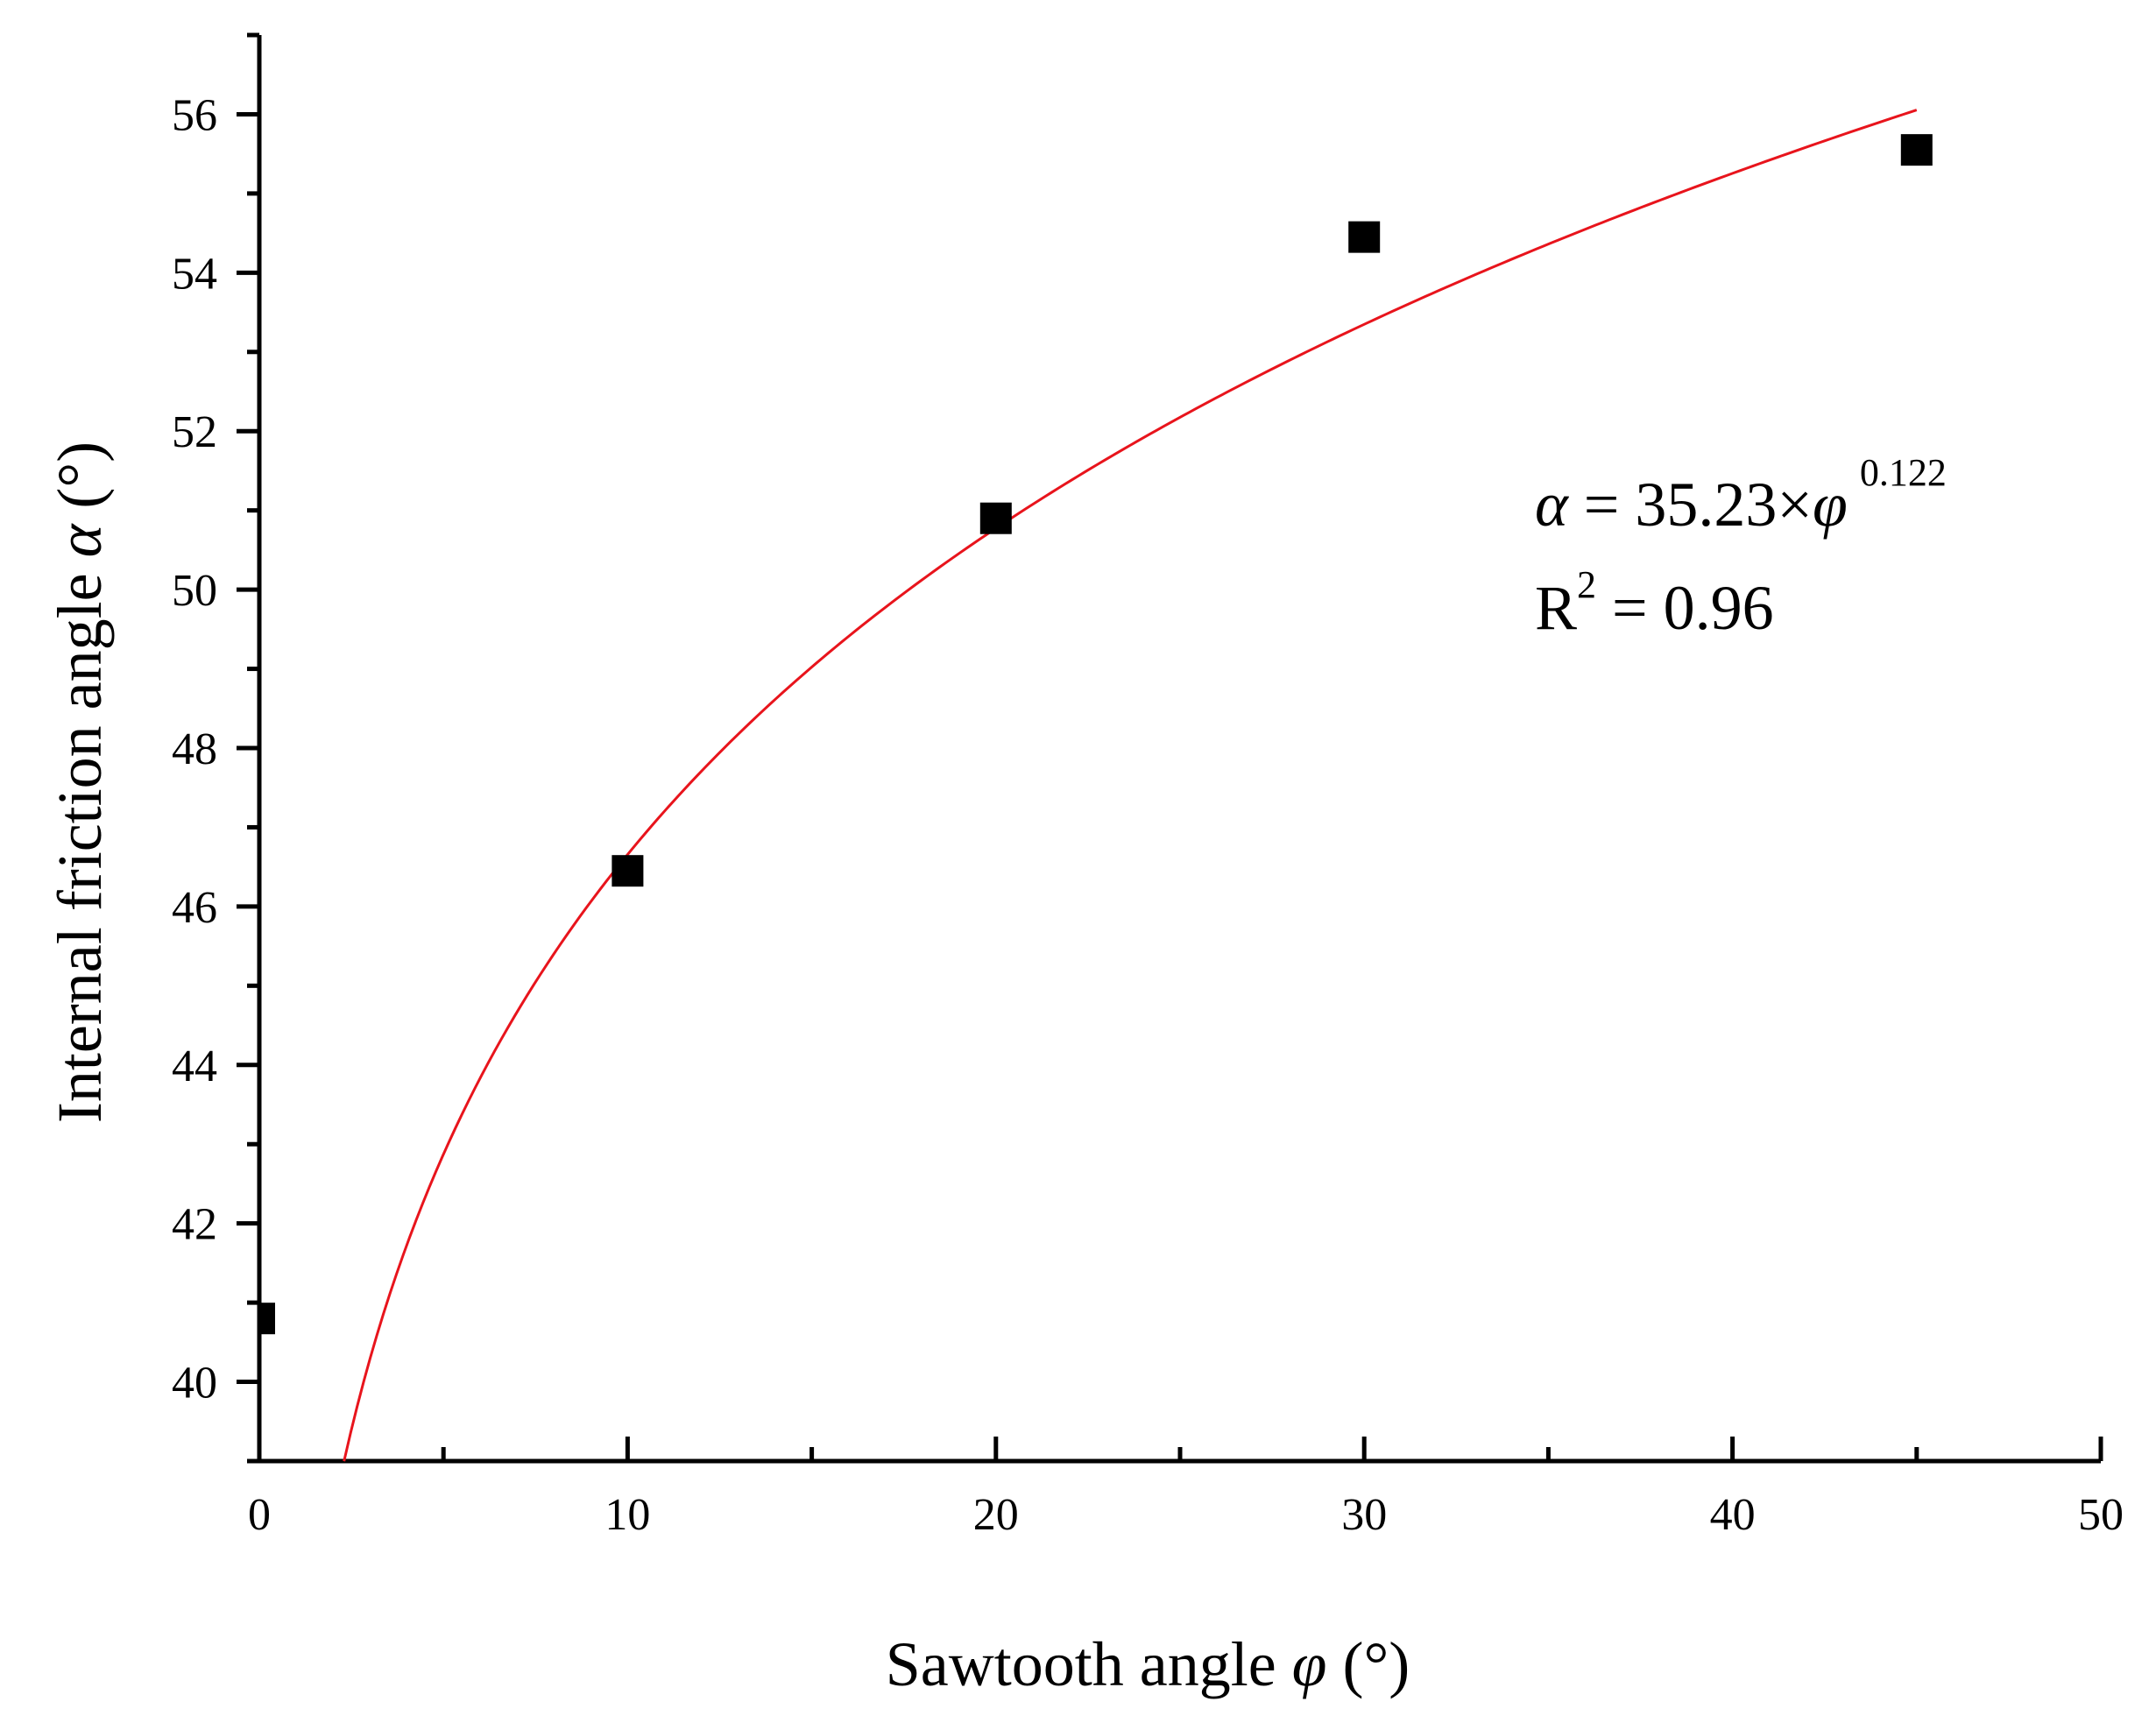 The height and width of the screenshot is (1730, 2156). Describe the element at coordinates (1741, 495) in the screenshot. I see `fit-equation: α = 35.23×φ 0.122` at that location.